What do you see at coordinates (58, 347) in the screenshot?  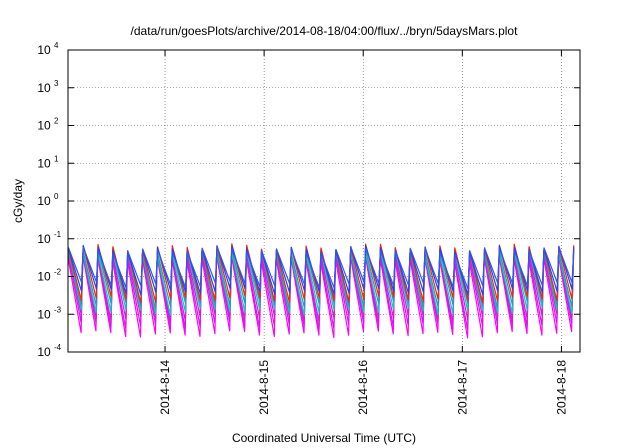 I see `y-tick-exponent: -4` at bounding box center [58, 347].